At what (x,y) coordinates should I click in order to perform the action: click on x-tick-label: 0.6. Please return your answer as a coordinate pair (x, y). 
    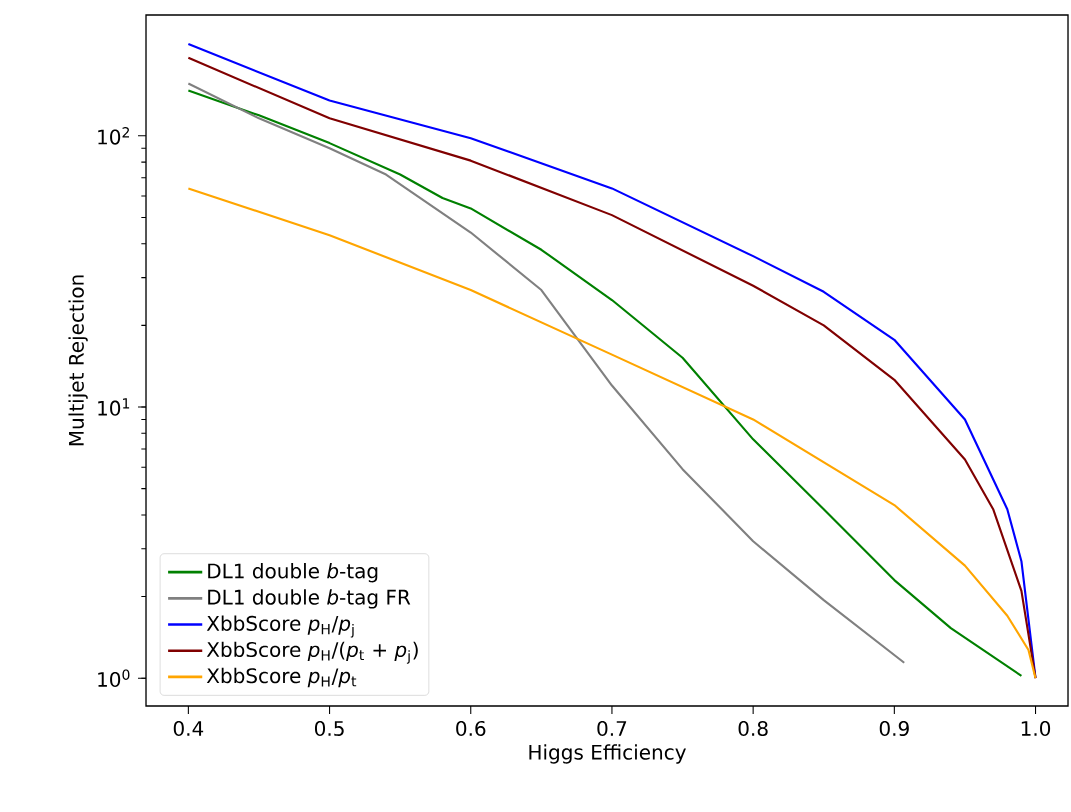
    Looking at the image, I should click on (471, 728).